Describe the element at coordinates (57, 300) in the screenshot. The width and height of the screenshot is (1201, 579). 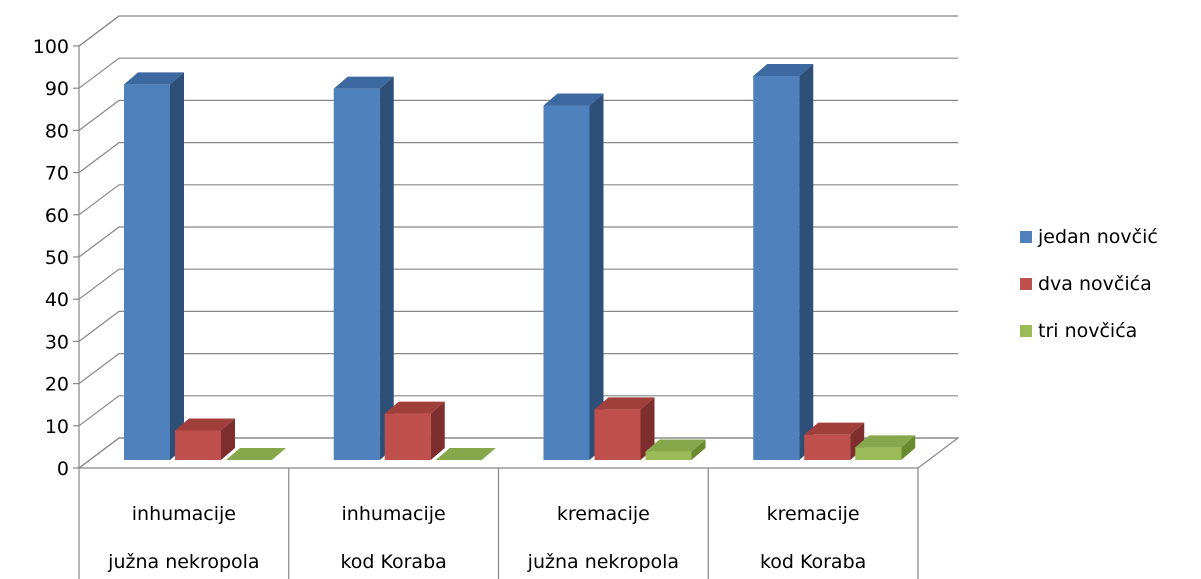
I see `y-tick-label: 40` at that location.